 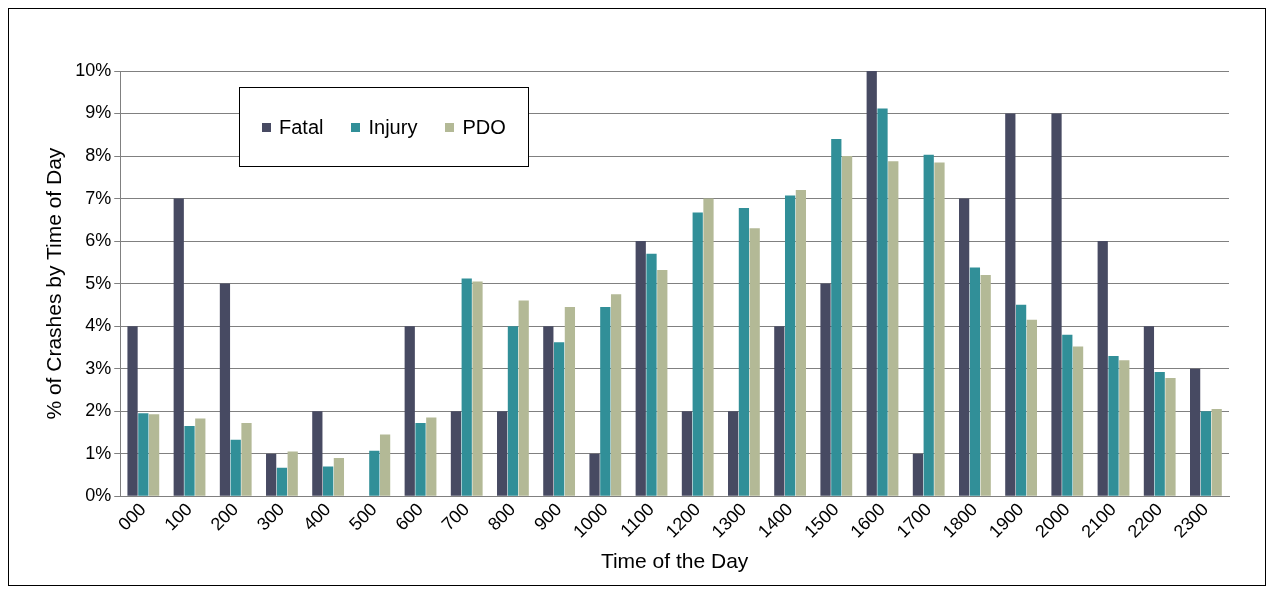 What do you see at coordinates (98, 155) in the screenshot?
I see `y-tick-label: 8%` at bounding box center [98, 155].